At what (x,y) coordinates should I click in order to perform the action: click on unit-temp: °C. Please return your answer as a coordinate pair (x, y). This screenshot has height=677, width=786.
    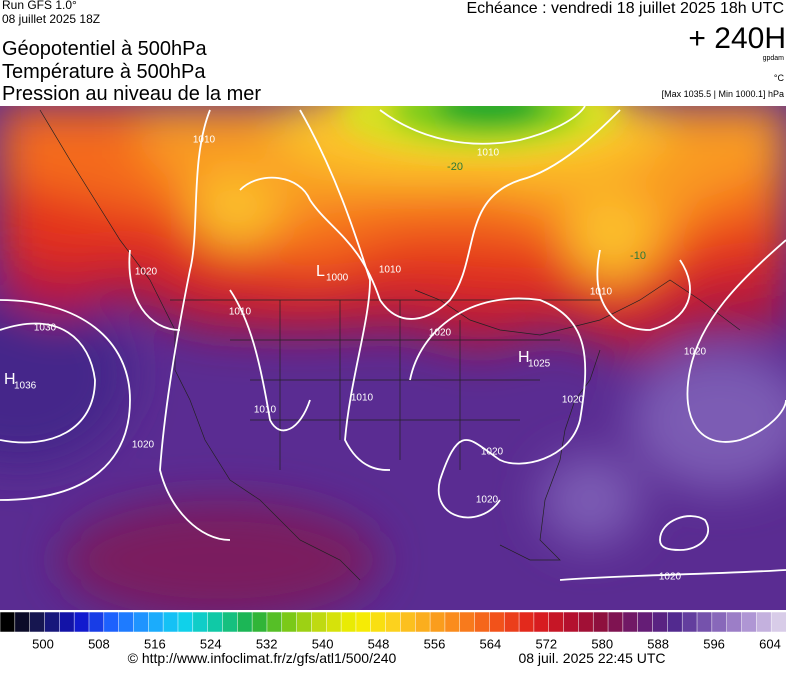
    Looking at the image, I should click on (779, 78).